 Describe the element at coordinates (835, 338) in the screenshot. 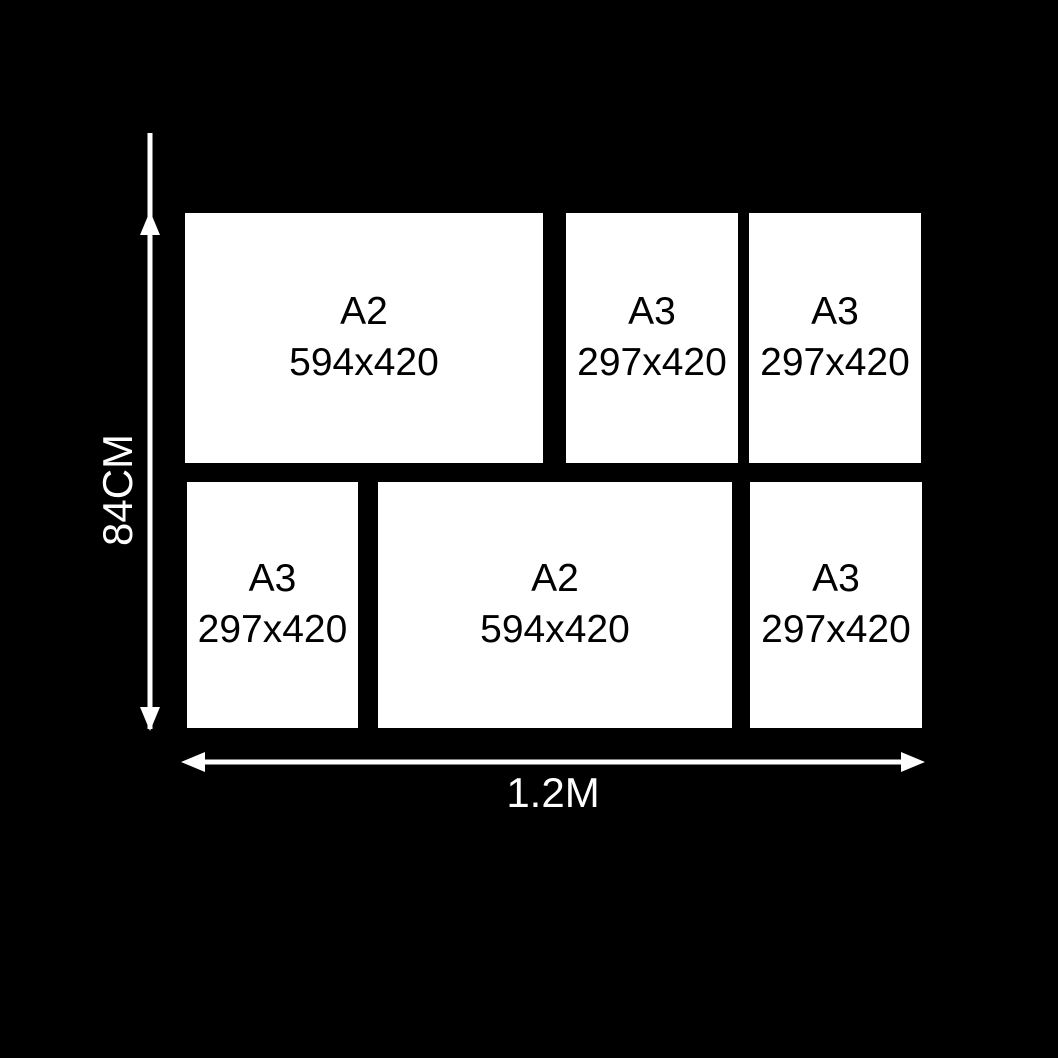

I see `panel-a3-top-right: A3 297x420` at that location.